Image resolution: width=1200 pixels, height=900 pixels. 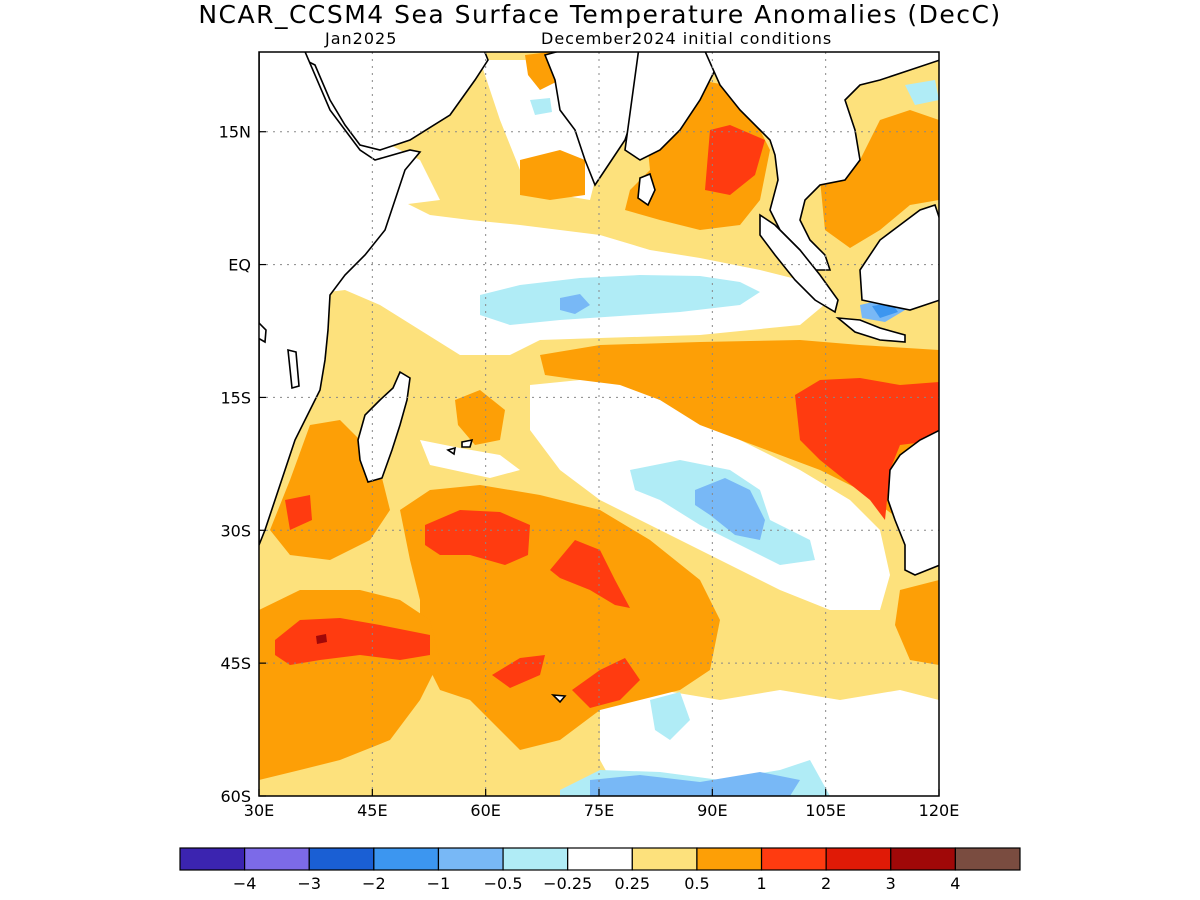 I want to click on colorbar-label: 4, so click(x=955, y=883).